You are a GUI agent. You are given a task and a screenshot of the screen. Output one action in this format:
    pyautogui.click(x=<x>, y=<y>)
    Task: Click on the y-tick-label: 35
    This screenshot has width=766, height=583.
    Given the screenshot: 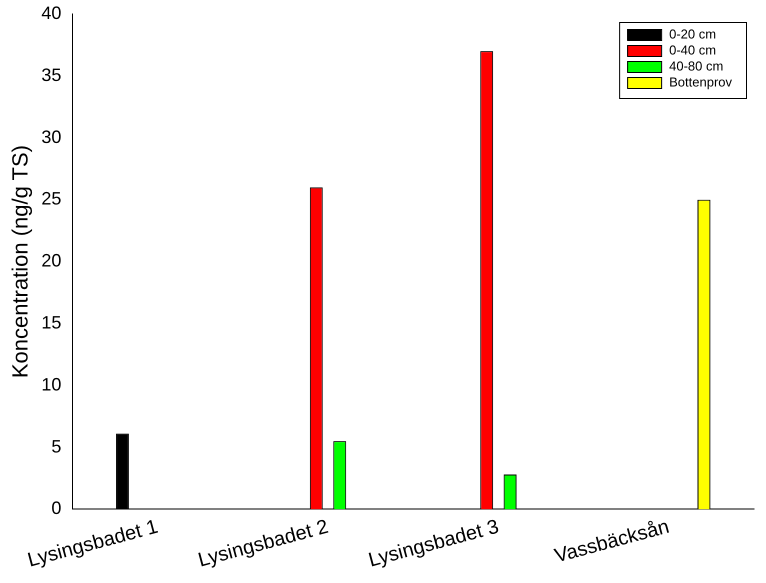 What is the action you would take?
    pyautogui.click(x=51, y=74)
    